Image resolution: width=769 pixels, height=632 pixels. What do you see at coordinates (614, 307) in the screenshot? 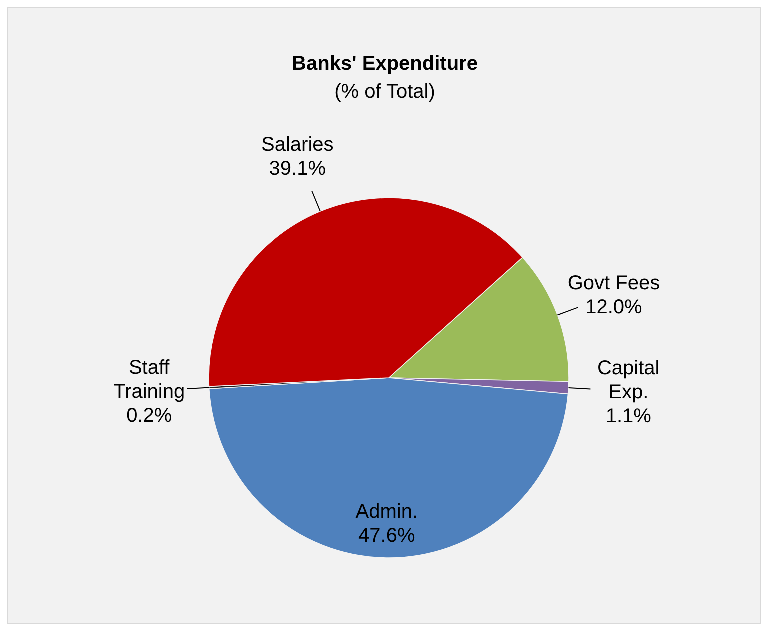
I see `data-label: 12.0%` at bounding box center [614, 307].